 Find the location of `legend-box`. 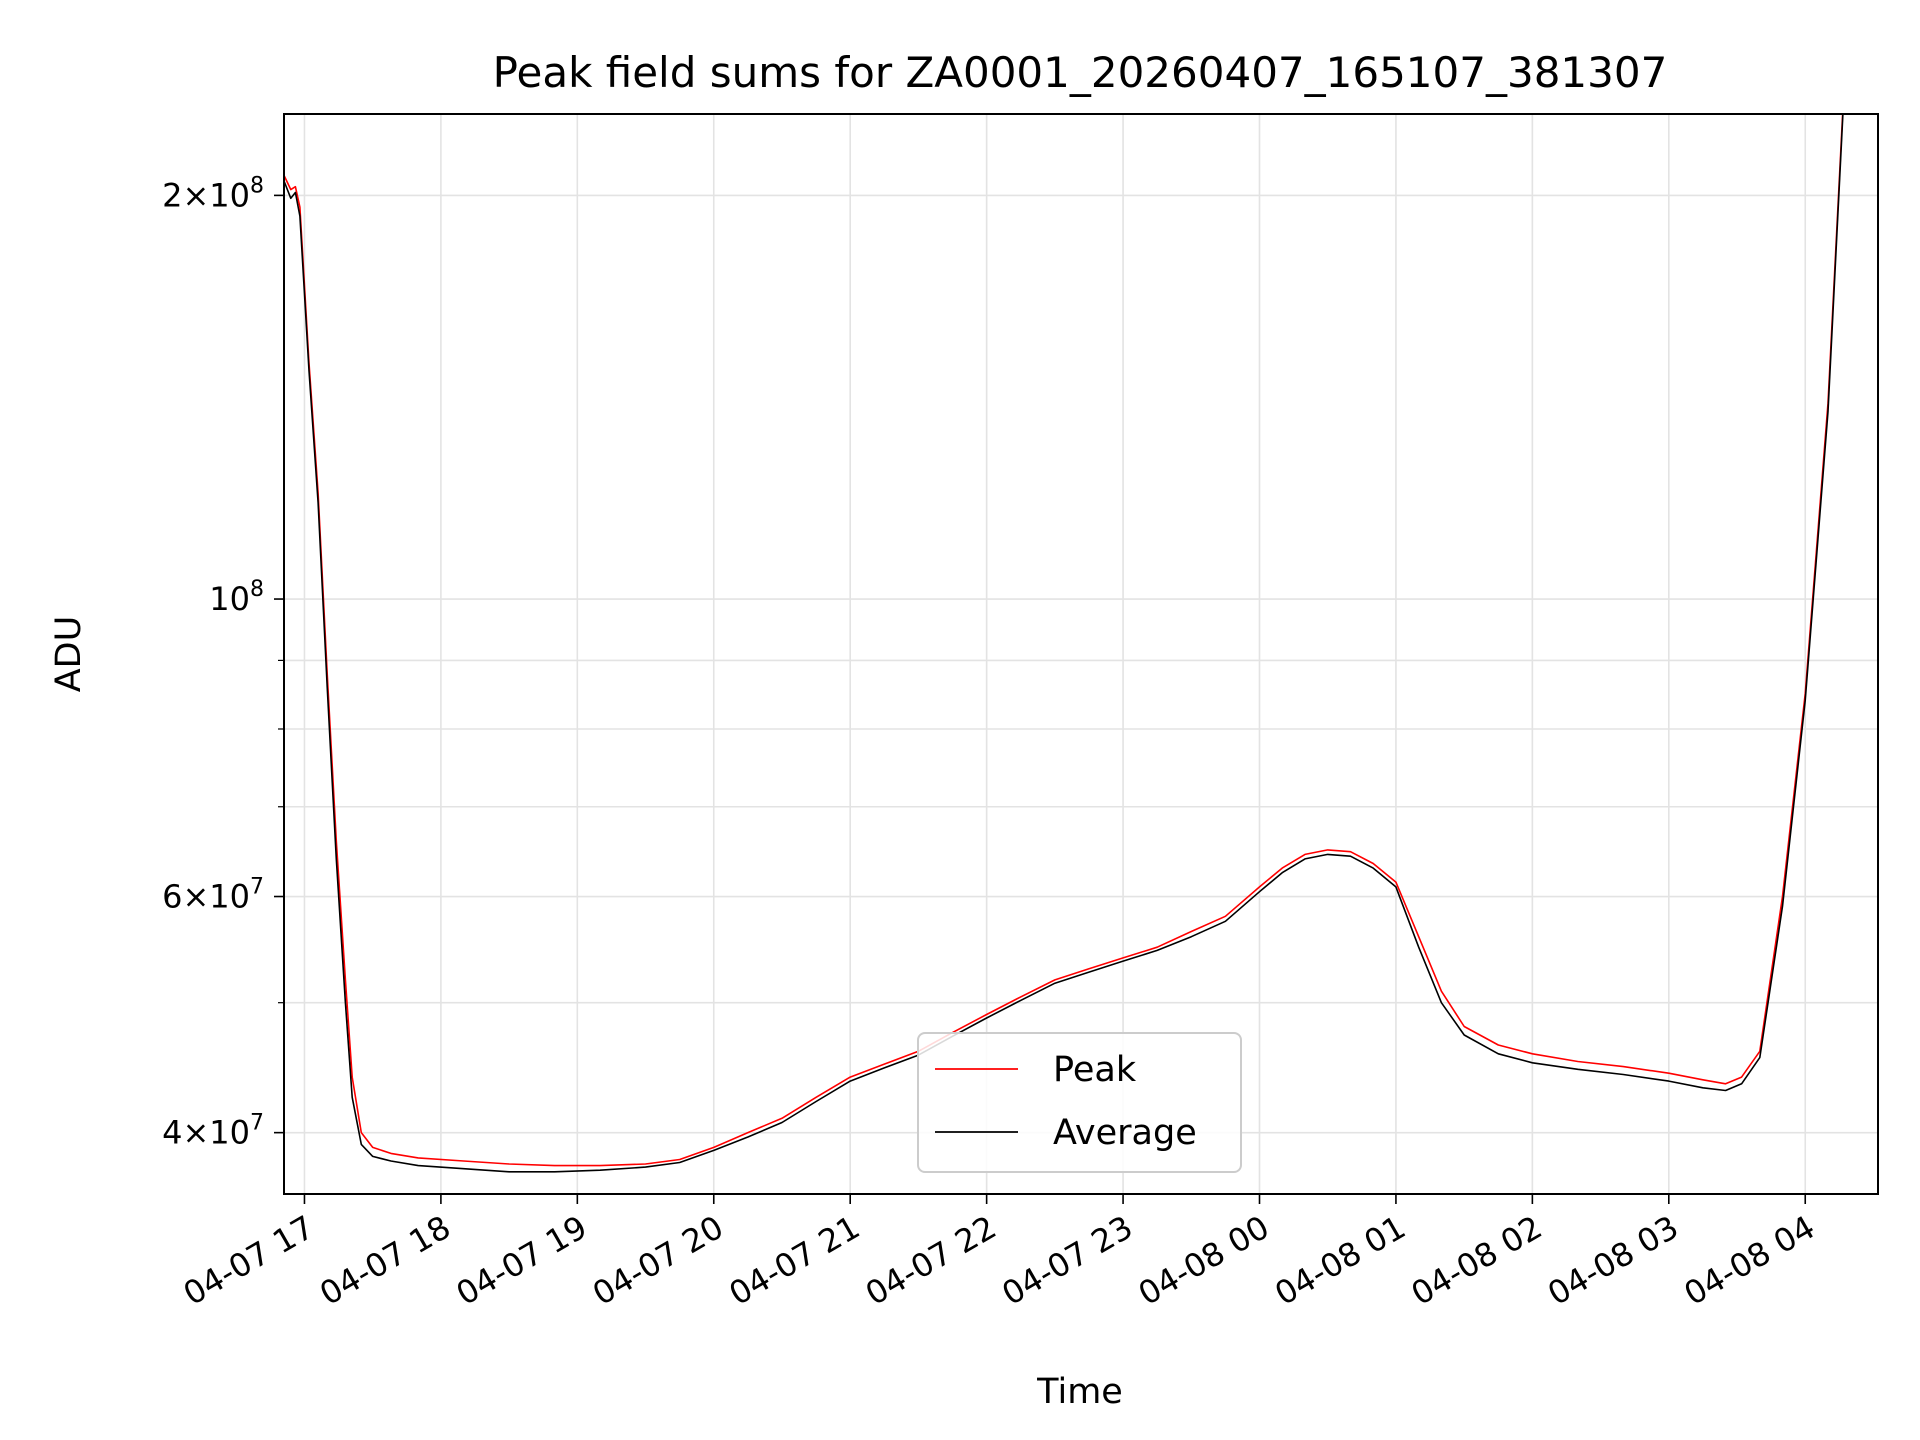

legend-box is located at coordinates (1079, 1102).